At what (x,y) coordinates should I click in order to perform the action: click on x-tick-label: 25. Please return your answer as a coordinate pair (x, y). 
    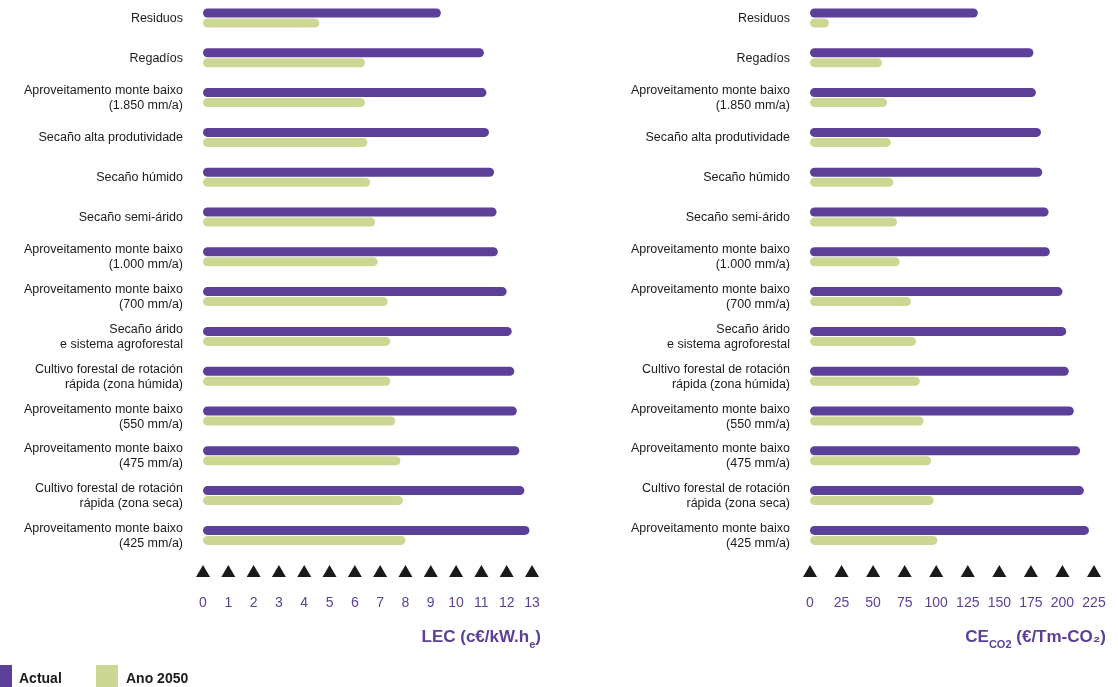
    Looking at the image, I should click on (841, 602).